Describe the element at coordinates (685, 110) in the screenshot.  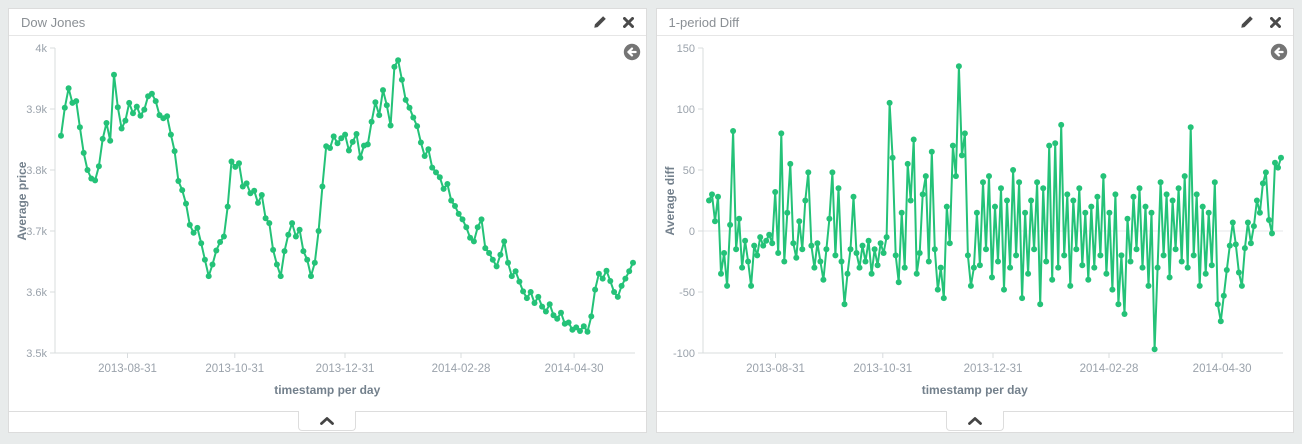
I see `y-tick-label: 100` at that location.